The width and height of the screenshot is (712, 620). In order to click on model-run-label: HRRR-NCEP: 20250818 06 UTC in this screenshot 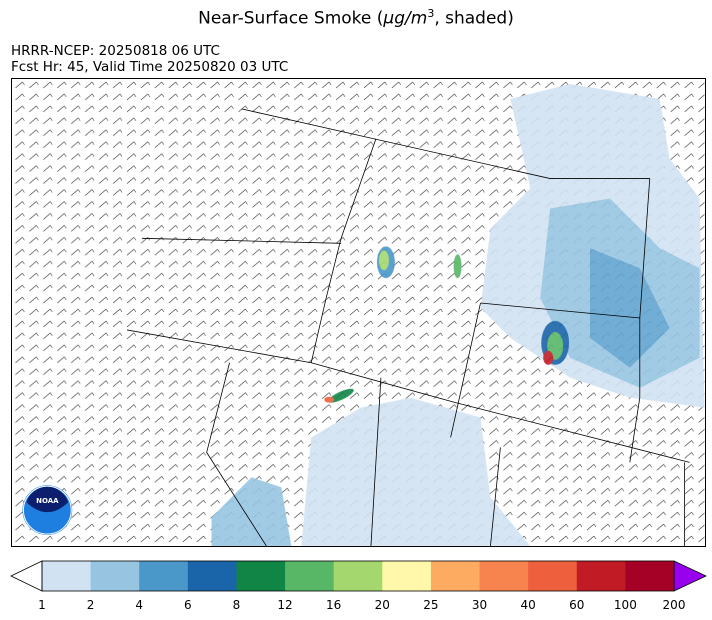, I will do `click(115, 51)`.